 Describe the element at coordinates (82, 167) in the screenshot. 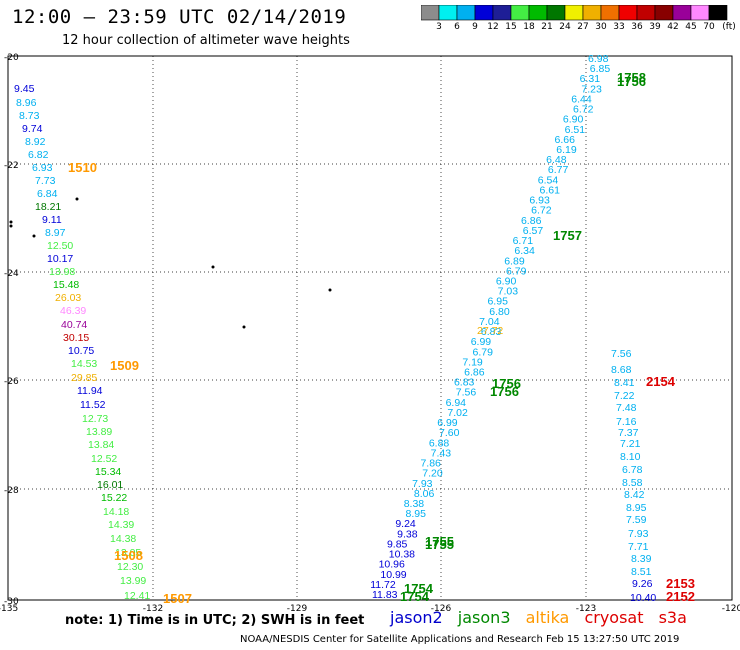

I see `pass-time-label: 1510` at that location.